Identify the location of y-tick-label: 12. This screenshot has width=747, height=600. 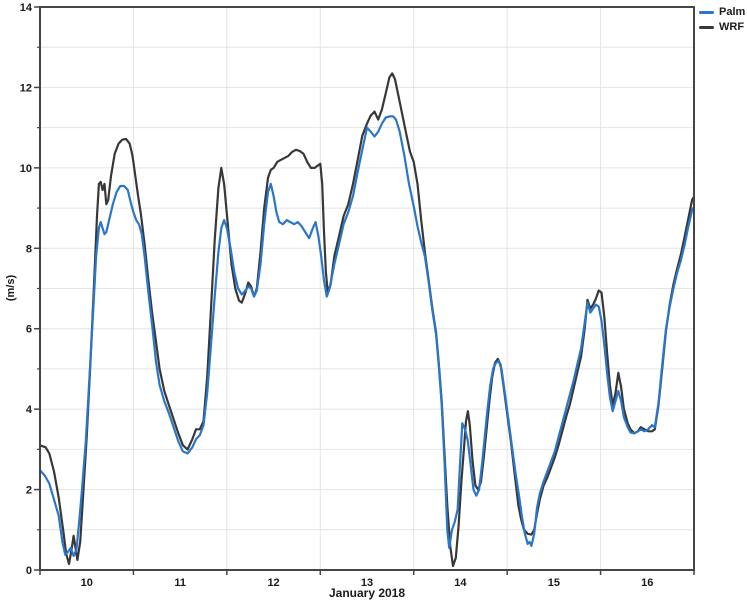
(26, 88).